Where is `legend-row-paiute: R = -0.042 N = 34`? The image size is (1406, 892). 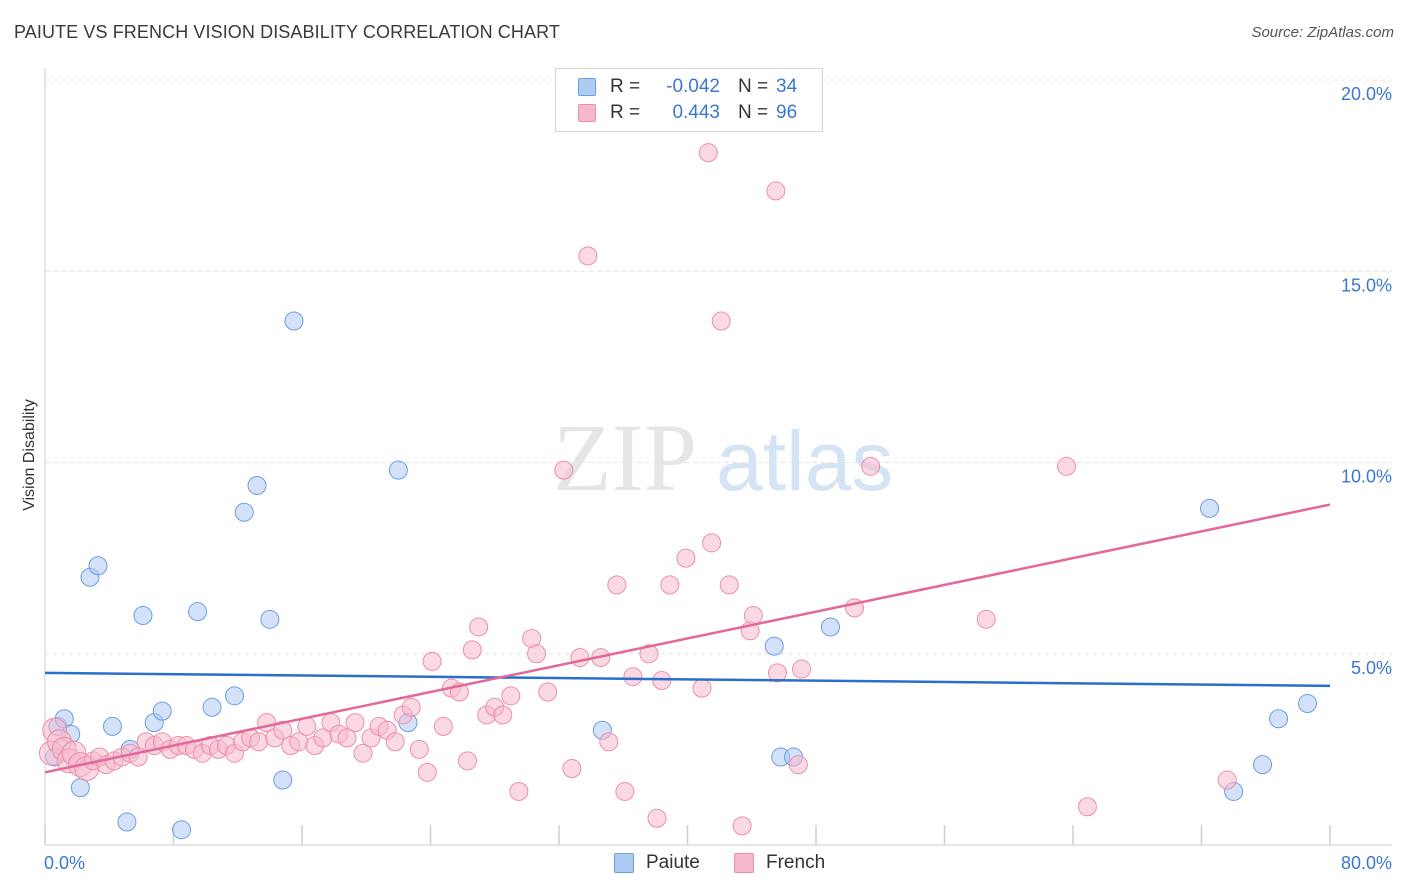 legend-row-paiute: R = -0.042 N = 34 is located at coordinates (687, 87).